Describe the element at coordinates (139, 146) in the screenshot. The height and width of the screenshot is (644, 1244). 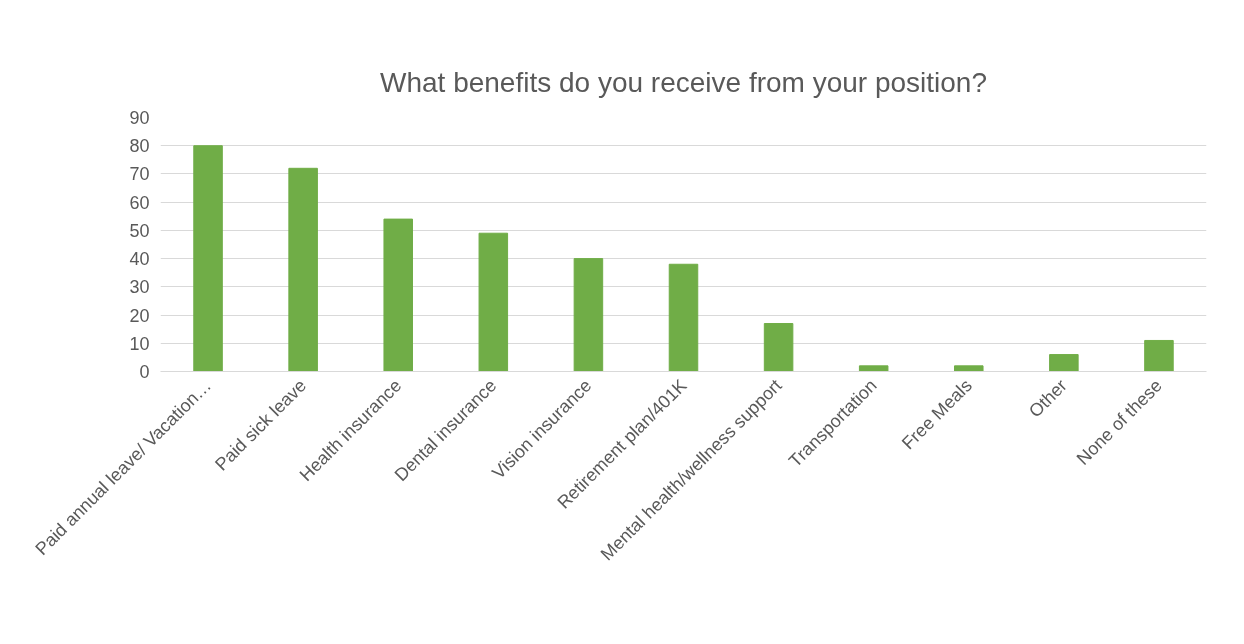
I see `y-tick-label: 80` at that location.